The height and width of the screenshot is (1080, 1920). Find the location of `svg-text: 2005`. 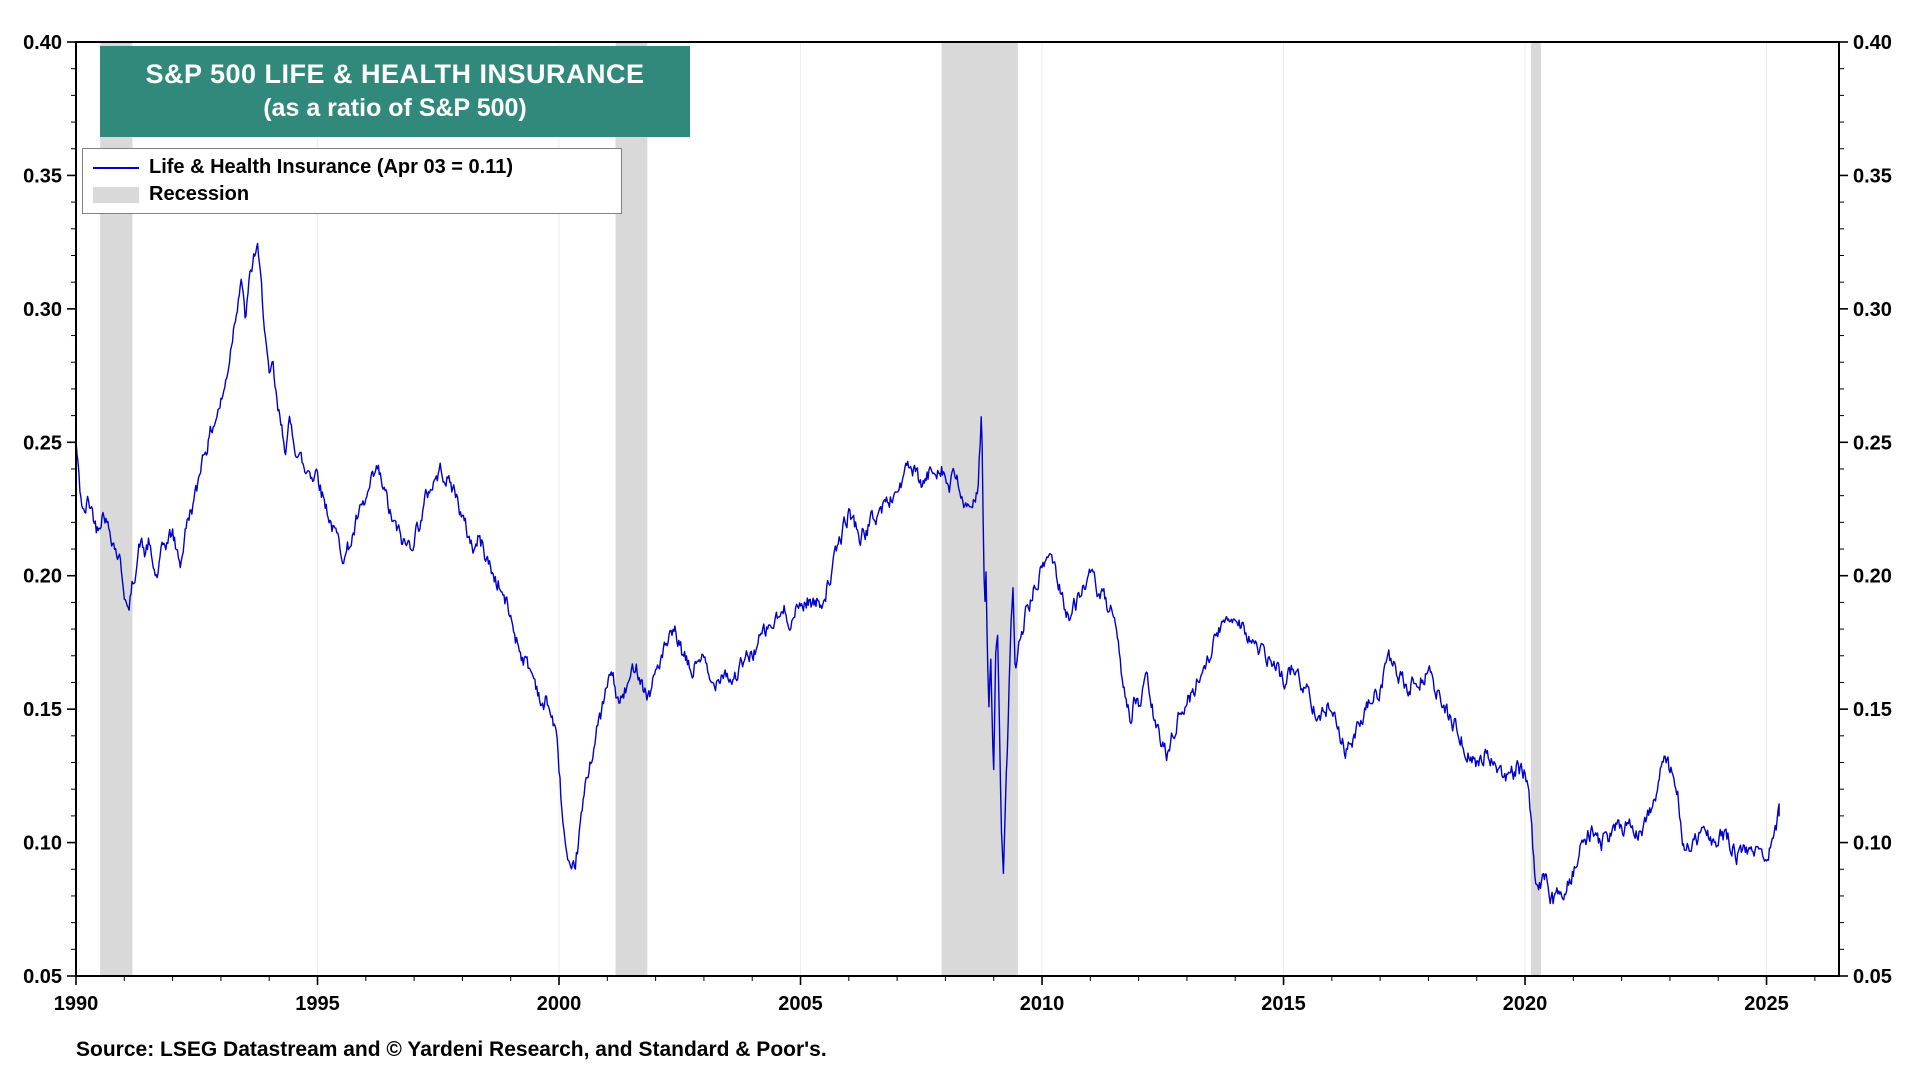

svg-text: 2005 is located at coordinates (800, 1004).